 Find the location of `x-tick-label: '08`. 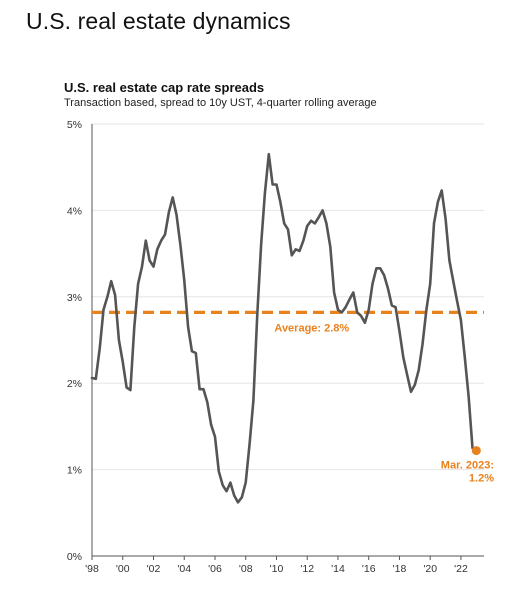

x-tick-label: '08 is located at coordinates (246, 569).